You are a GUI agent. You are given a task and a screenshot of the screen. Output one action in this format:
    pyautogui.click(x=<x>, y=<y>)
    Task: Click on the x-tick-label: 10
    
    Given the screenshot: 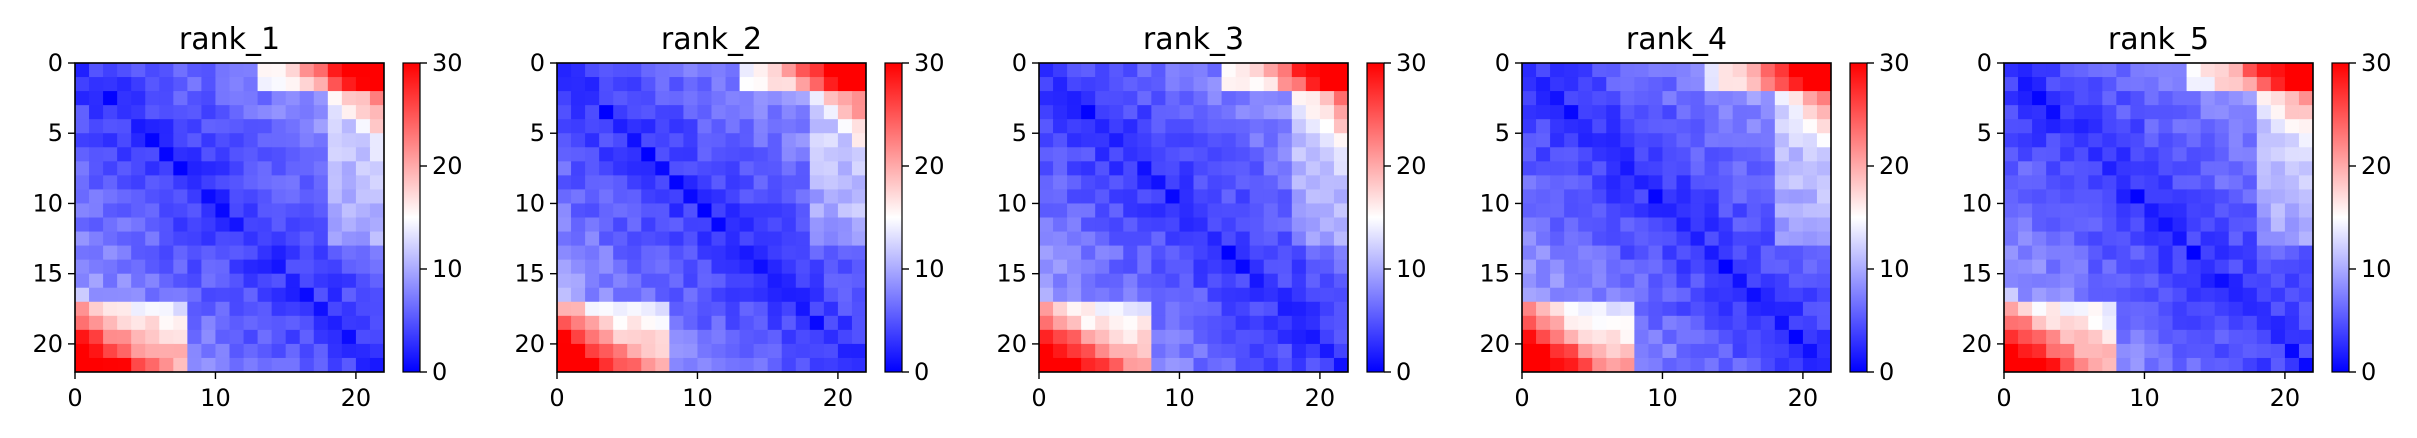 What is the action you would take?
    pyautogui.click(x=1179, y=398)
    